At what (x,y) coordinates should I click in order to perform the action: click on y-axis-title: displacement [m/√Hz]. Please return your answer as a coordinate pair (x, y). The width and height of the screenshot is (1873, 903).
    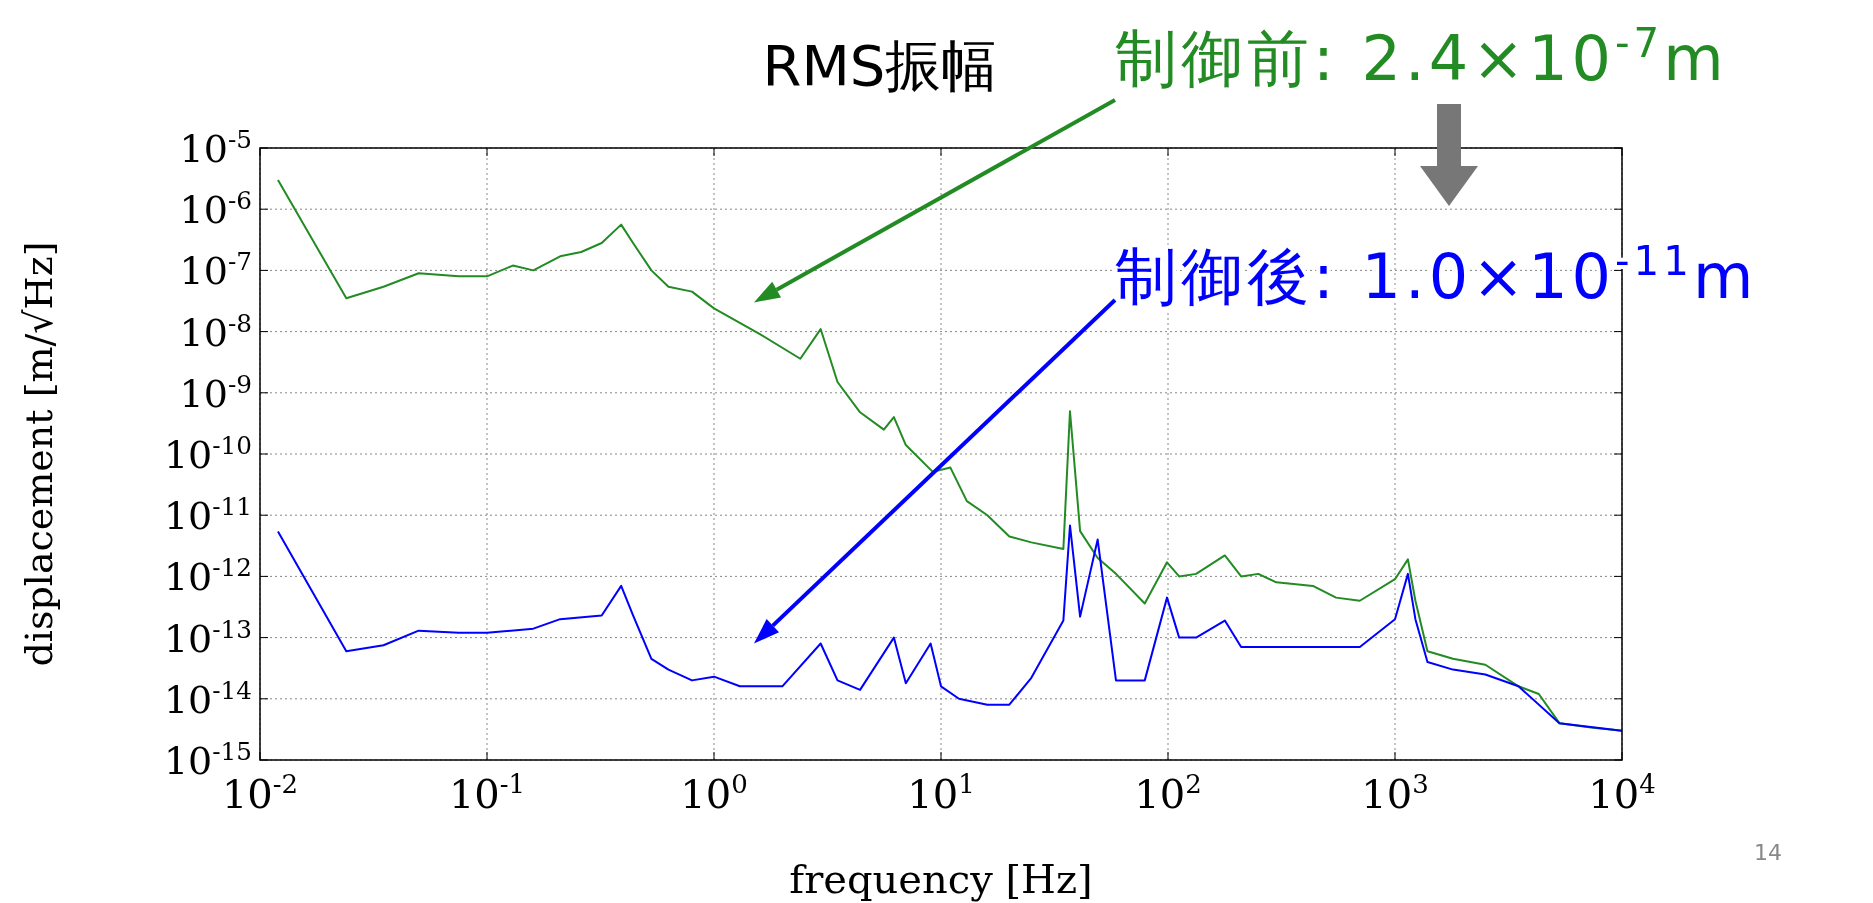
    Looking at the image, I should click on (39, 454).